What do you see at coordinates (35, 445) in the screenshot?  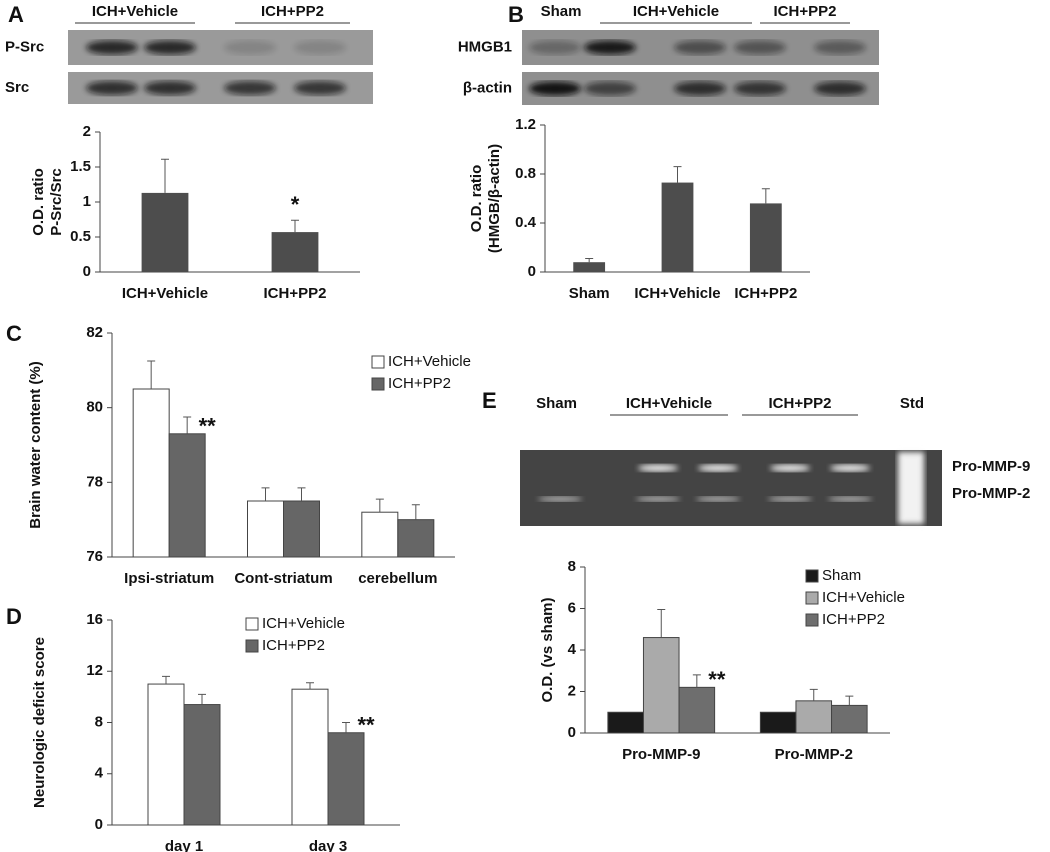 I see `y-axis-label: Brain water content (%)` at bounding box center [35, 445].